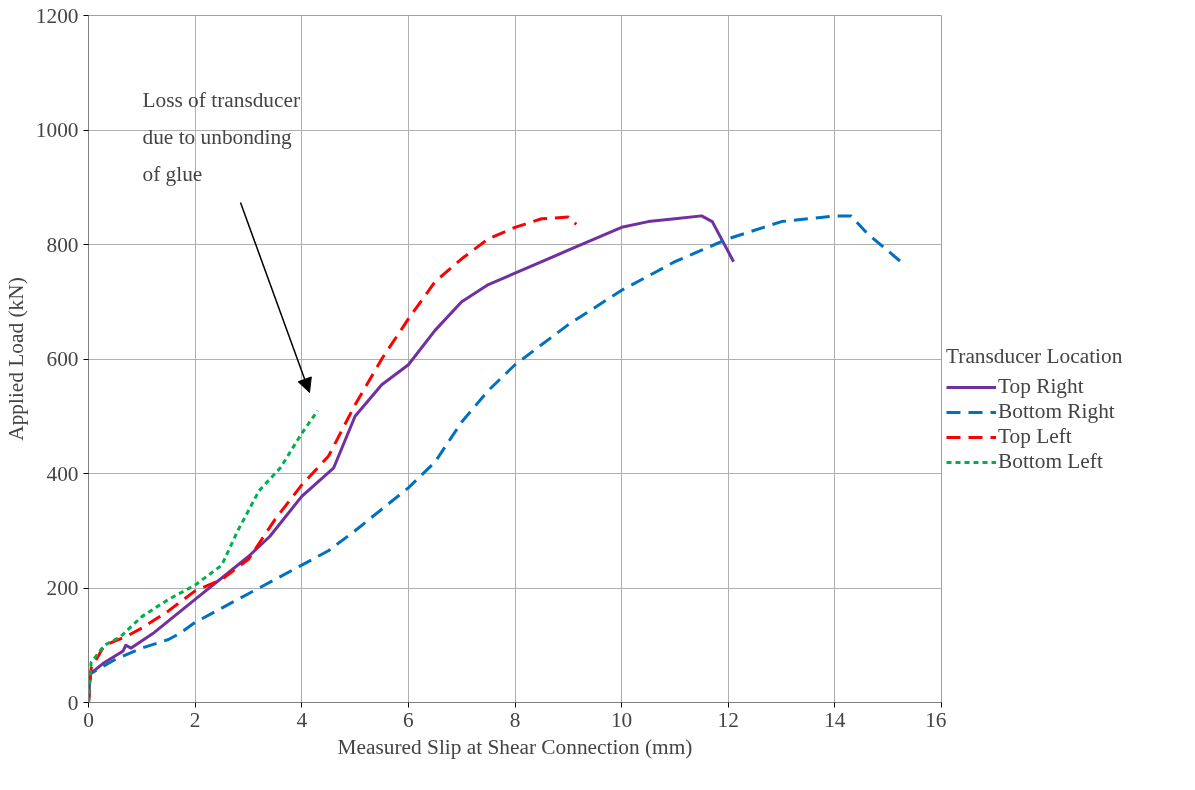 This screenshot has height=790, width=1195. What do you see at coordinates (1035, 436) in the screenshot?
I see `legend-label: Top Left` at bounding box center [1035, 436].